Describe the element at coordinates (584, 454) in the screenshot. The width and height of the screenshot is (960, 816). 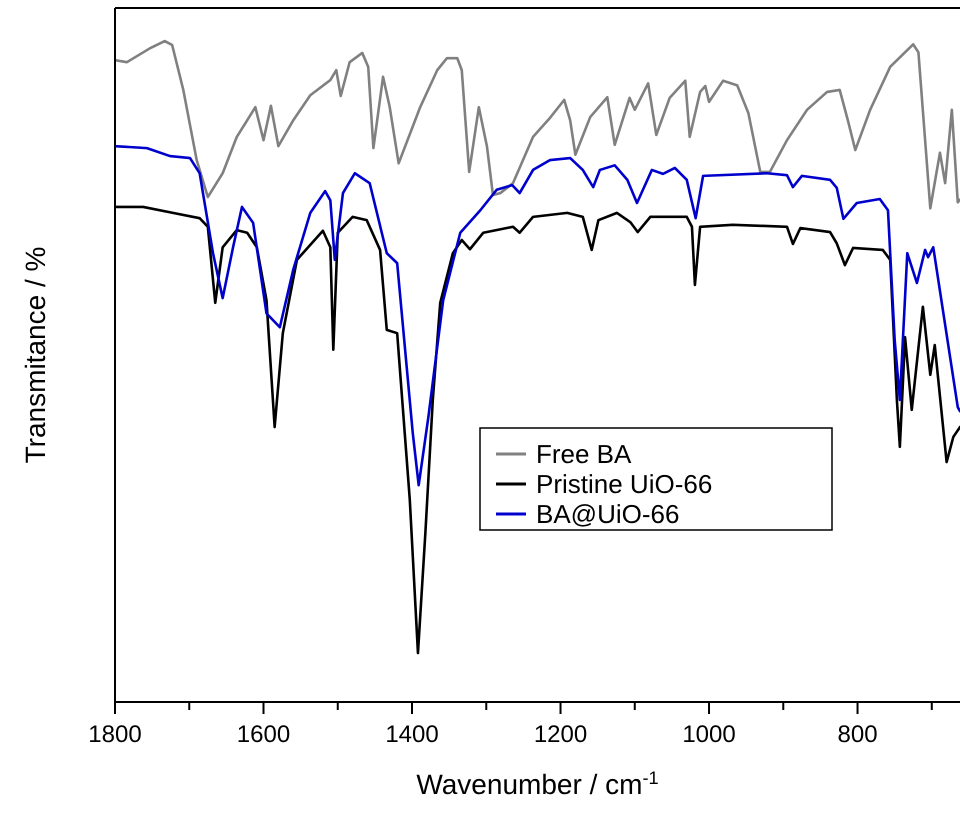
I see `legend-label: Free BA` at that location.